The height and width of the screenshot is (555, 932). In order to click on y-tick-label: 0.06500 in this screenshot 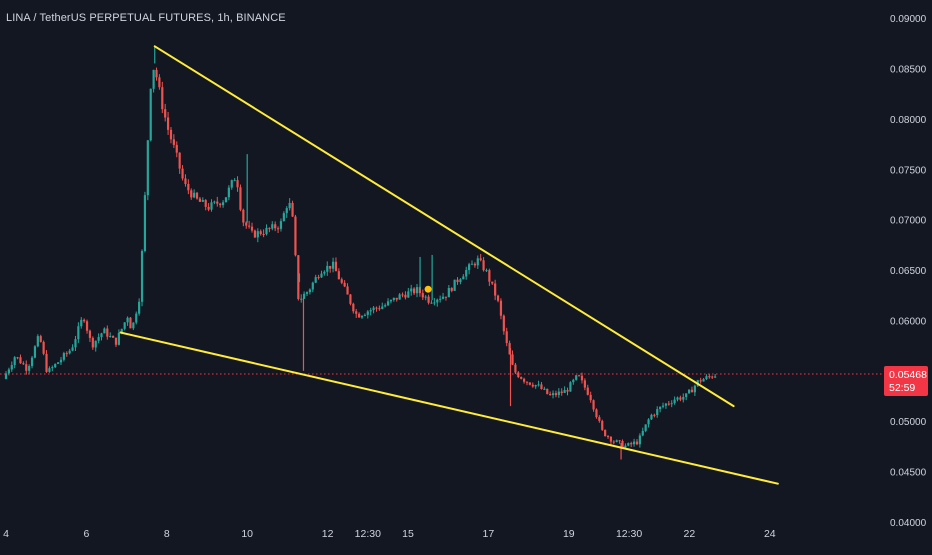, I will do `click(908, 271)`.